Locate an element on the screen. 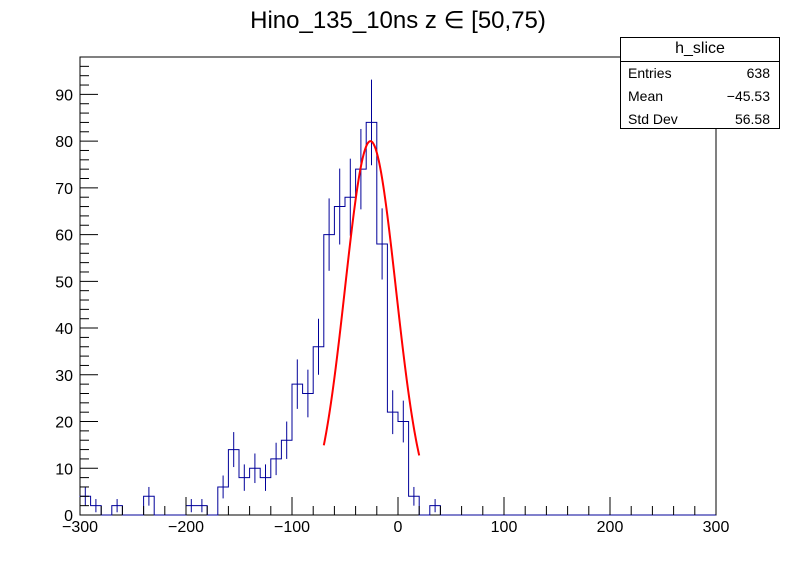 This screenshot has width=796, height=572. stats-value: 638 is located at coordinates (758, 73).